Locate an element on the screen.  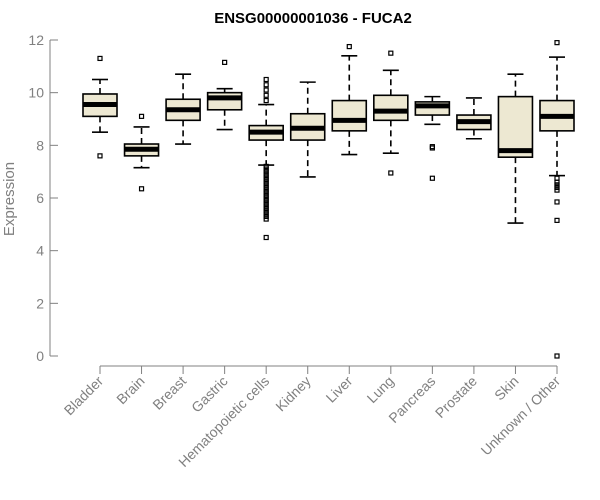
y-tick-label: 8 is located at coordinates (40, 145).